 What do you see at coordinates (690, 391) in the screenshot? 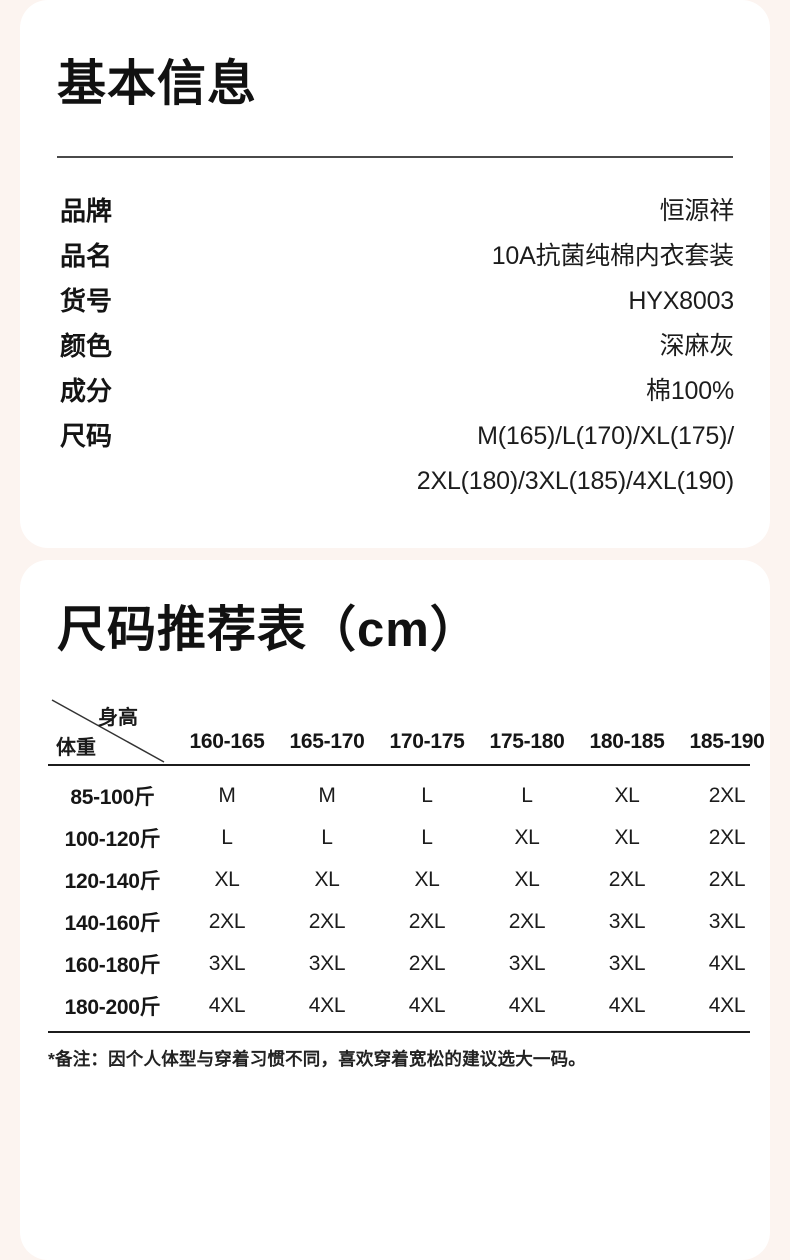
I see `info-value: 棉100%` at bounding box center [690, 391].